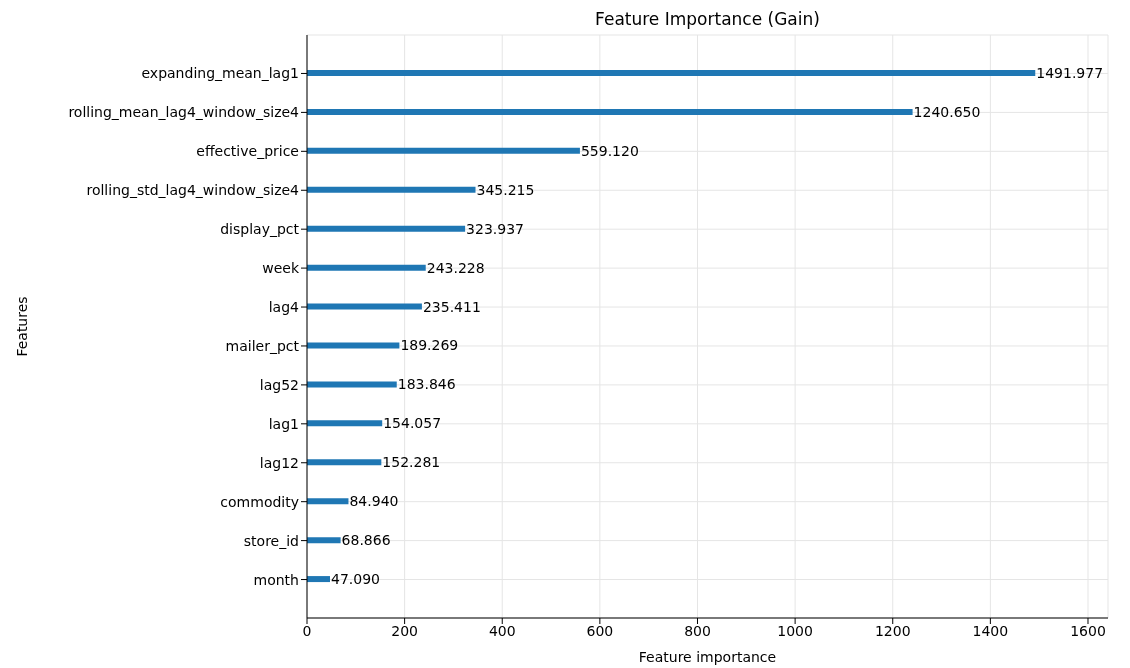 This screenshot has width=1130, height=668. Describe the element at coordinates (374, 501) in the screenshot. I see `data-label: 84.940` at that location.